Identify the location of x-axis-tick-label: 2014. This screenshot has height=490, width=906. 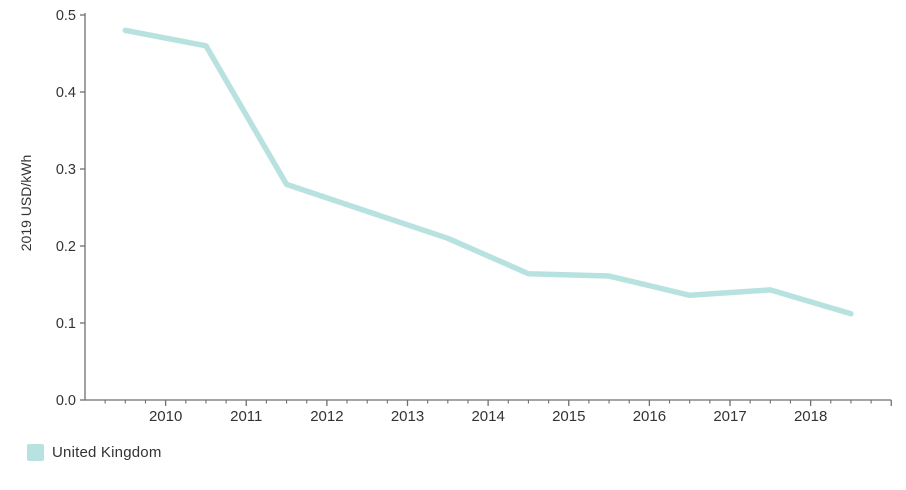
(487, 416).